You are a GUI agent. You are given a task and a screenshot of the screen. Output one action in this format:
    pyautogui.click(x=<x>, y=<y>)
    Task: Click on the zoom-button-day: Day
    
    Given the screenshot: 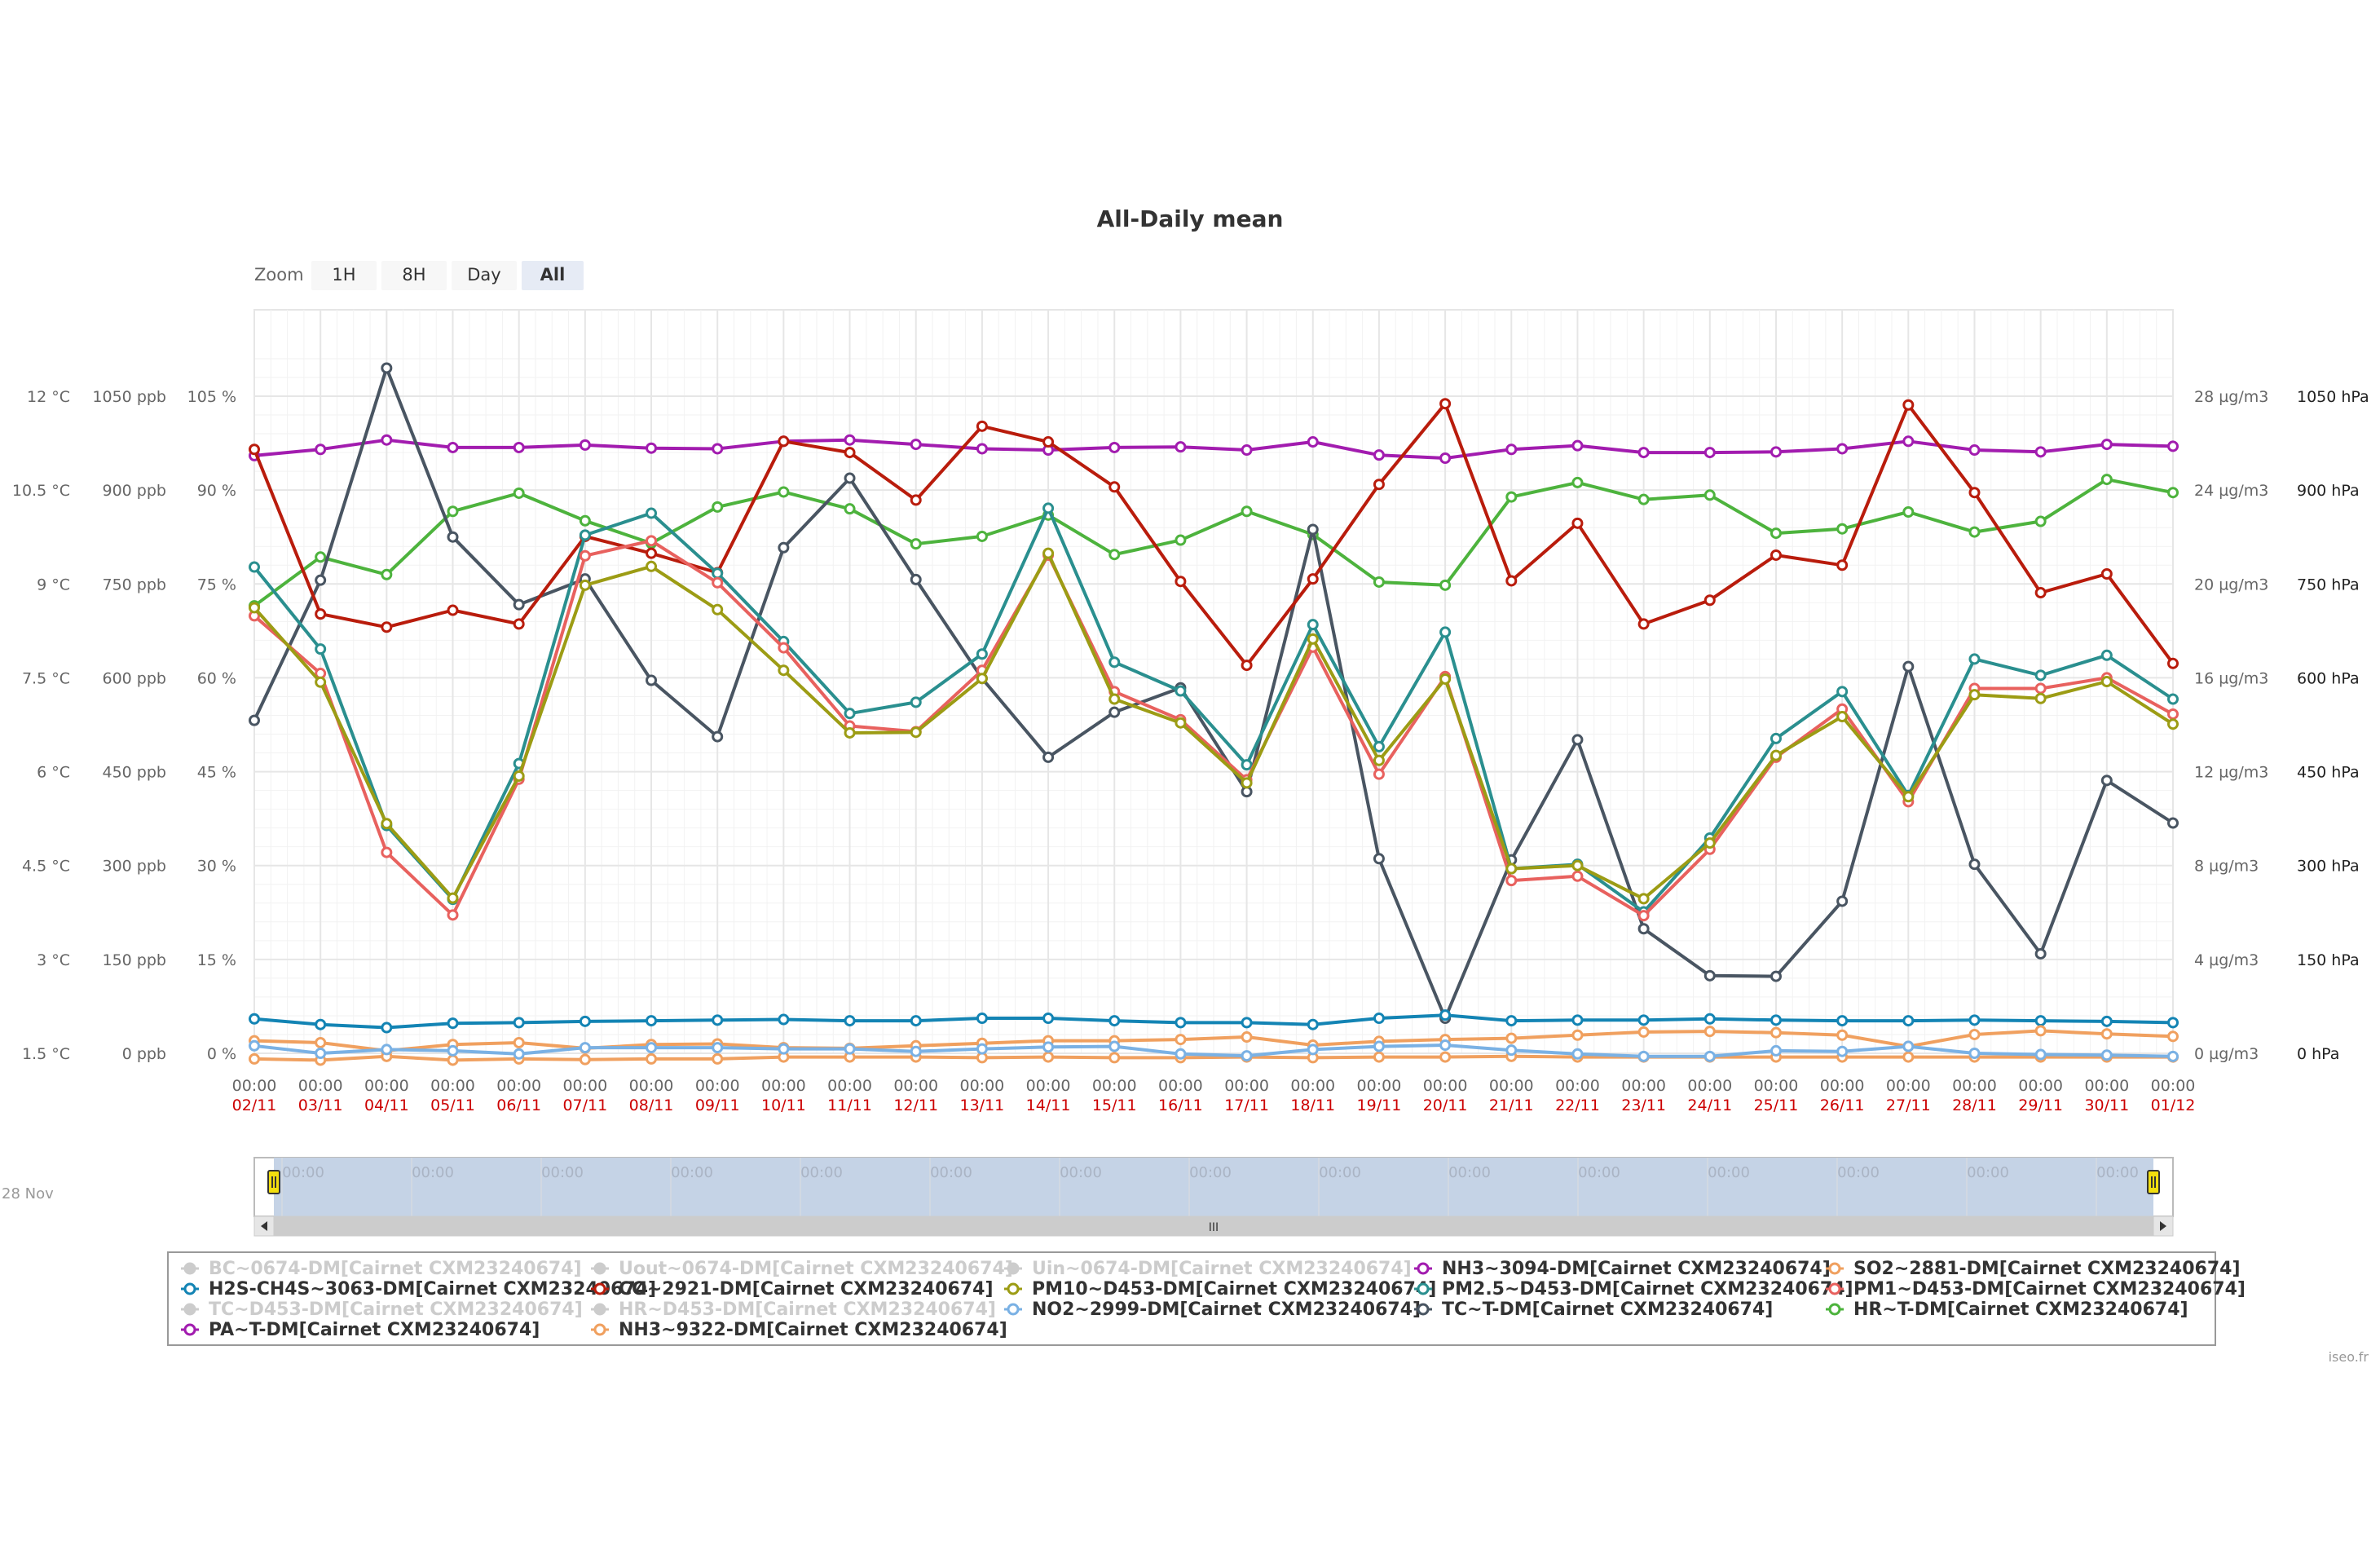 What is the action you would take?
    pyautogui.click(x=485, y=275)
    